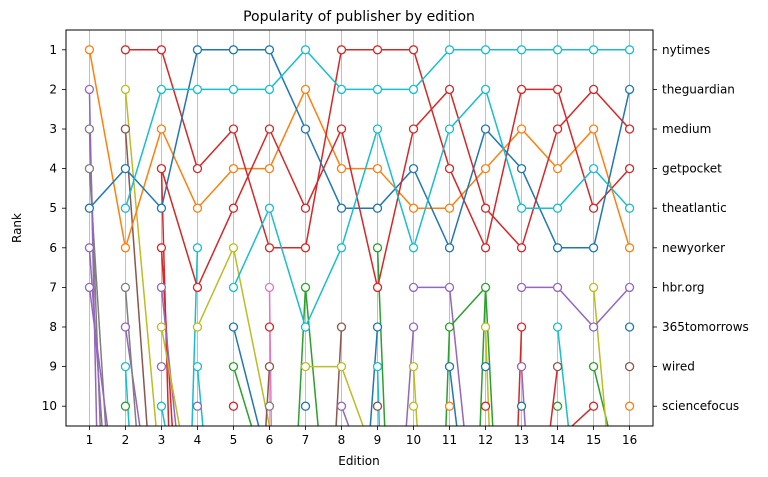 The image size is (768, 477). What do you see at coordinates (90, 440) in the screenshot?
I see `x-tick-label: 1` at bounding box center [90, 440].